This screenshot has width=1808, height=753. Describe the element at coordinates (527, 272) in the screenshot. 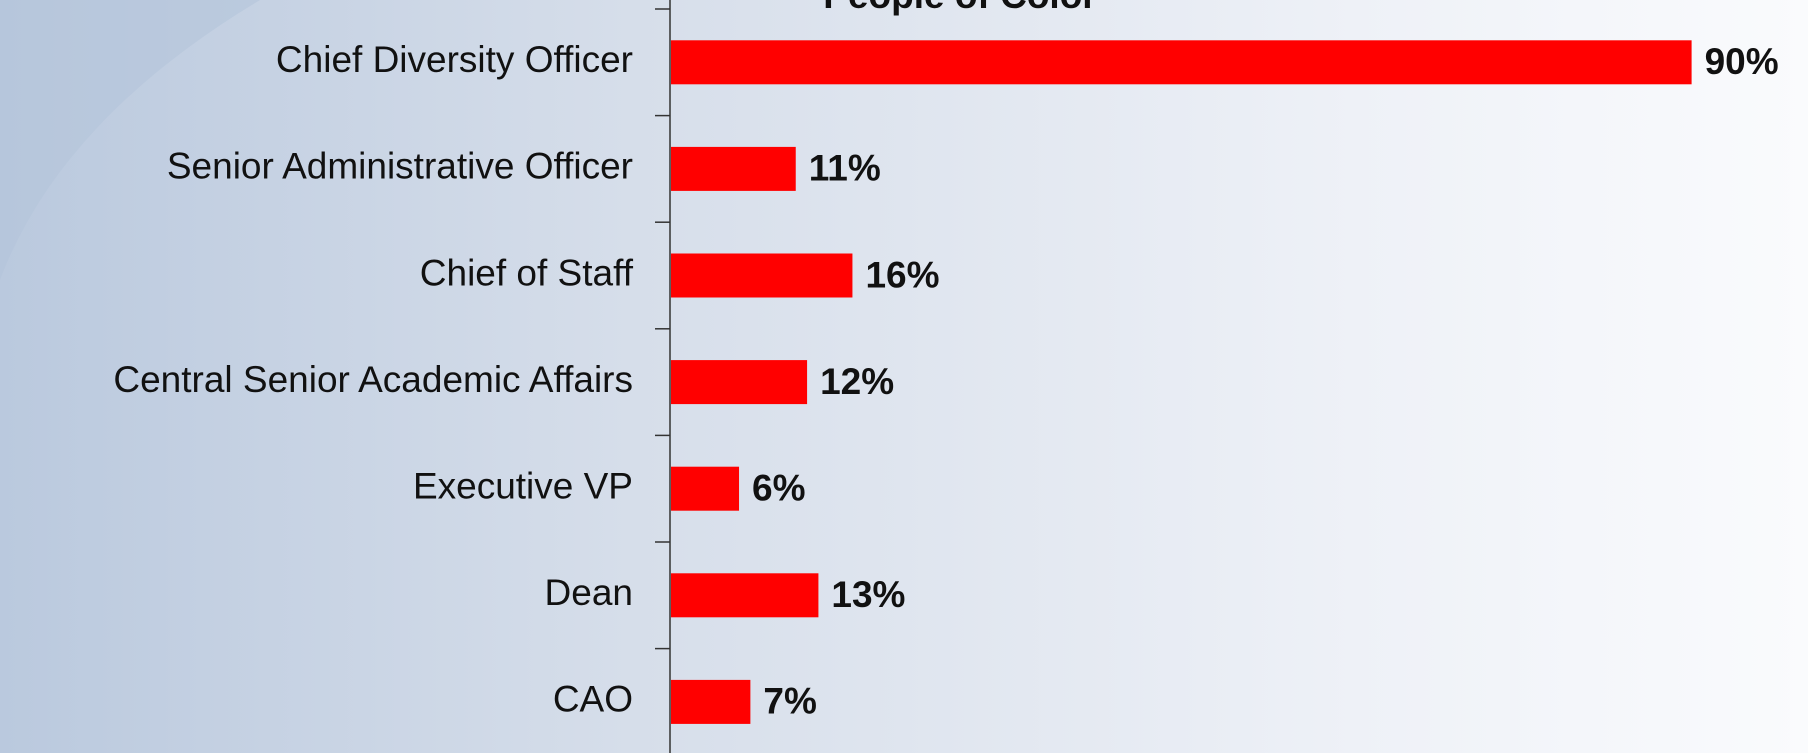

I see `y-tick-label: Chief of Staff` at that location.